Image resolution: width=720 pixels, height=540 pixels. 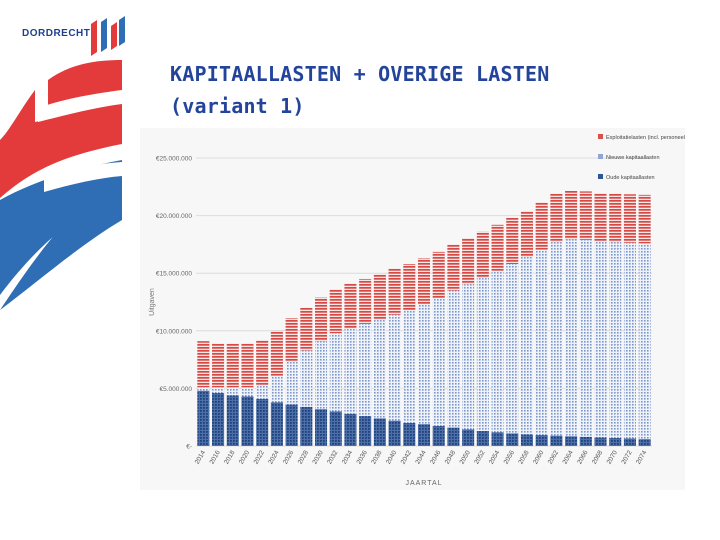 What do you see at coordinates (174, 331) in the screenshot?
I see `y-tick-label: €10.000.000` at bounding box center [174, 331].